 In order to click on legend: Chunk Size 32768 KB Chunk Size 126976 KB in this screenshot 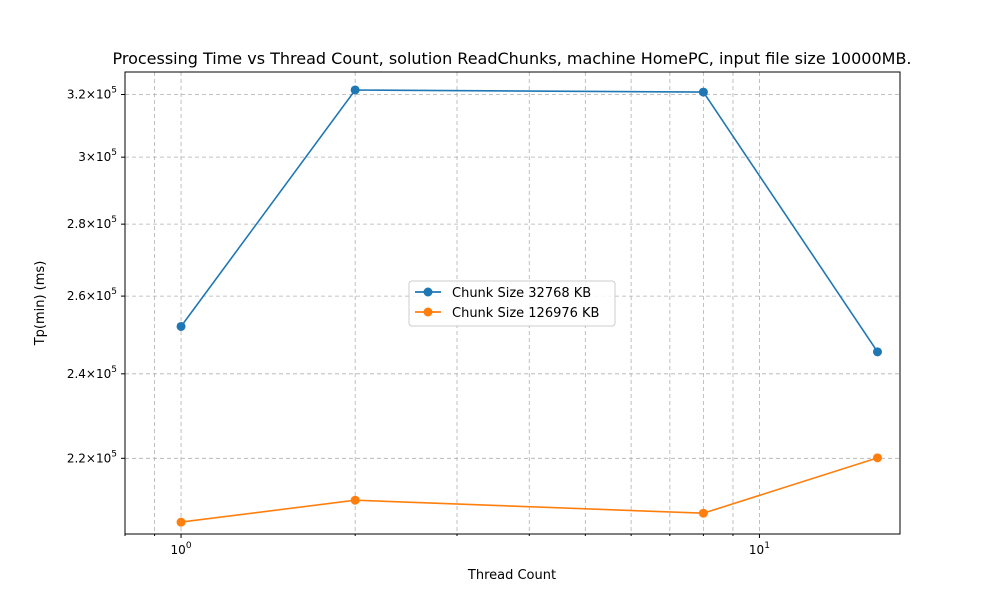, I will do `click(512, 303)`.